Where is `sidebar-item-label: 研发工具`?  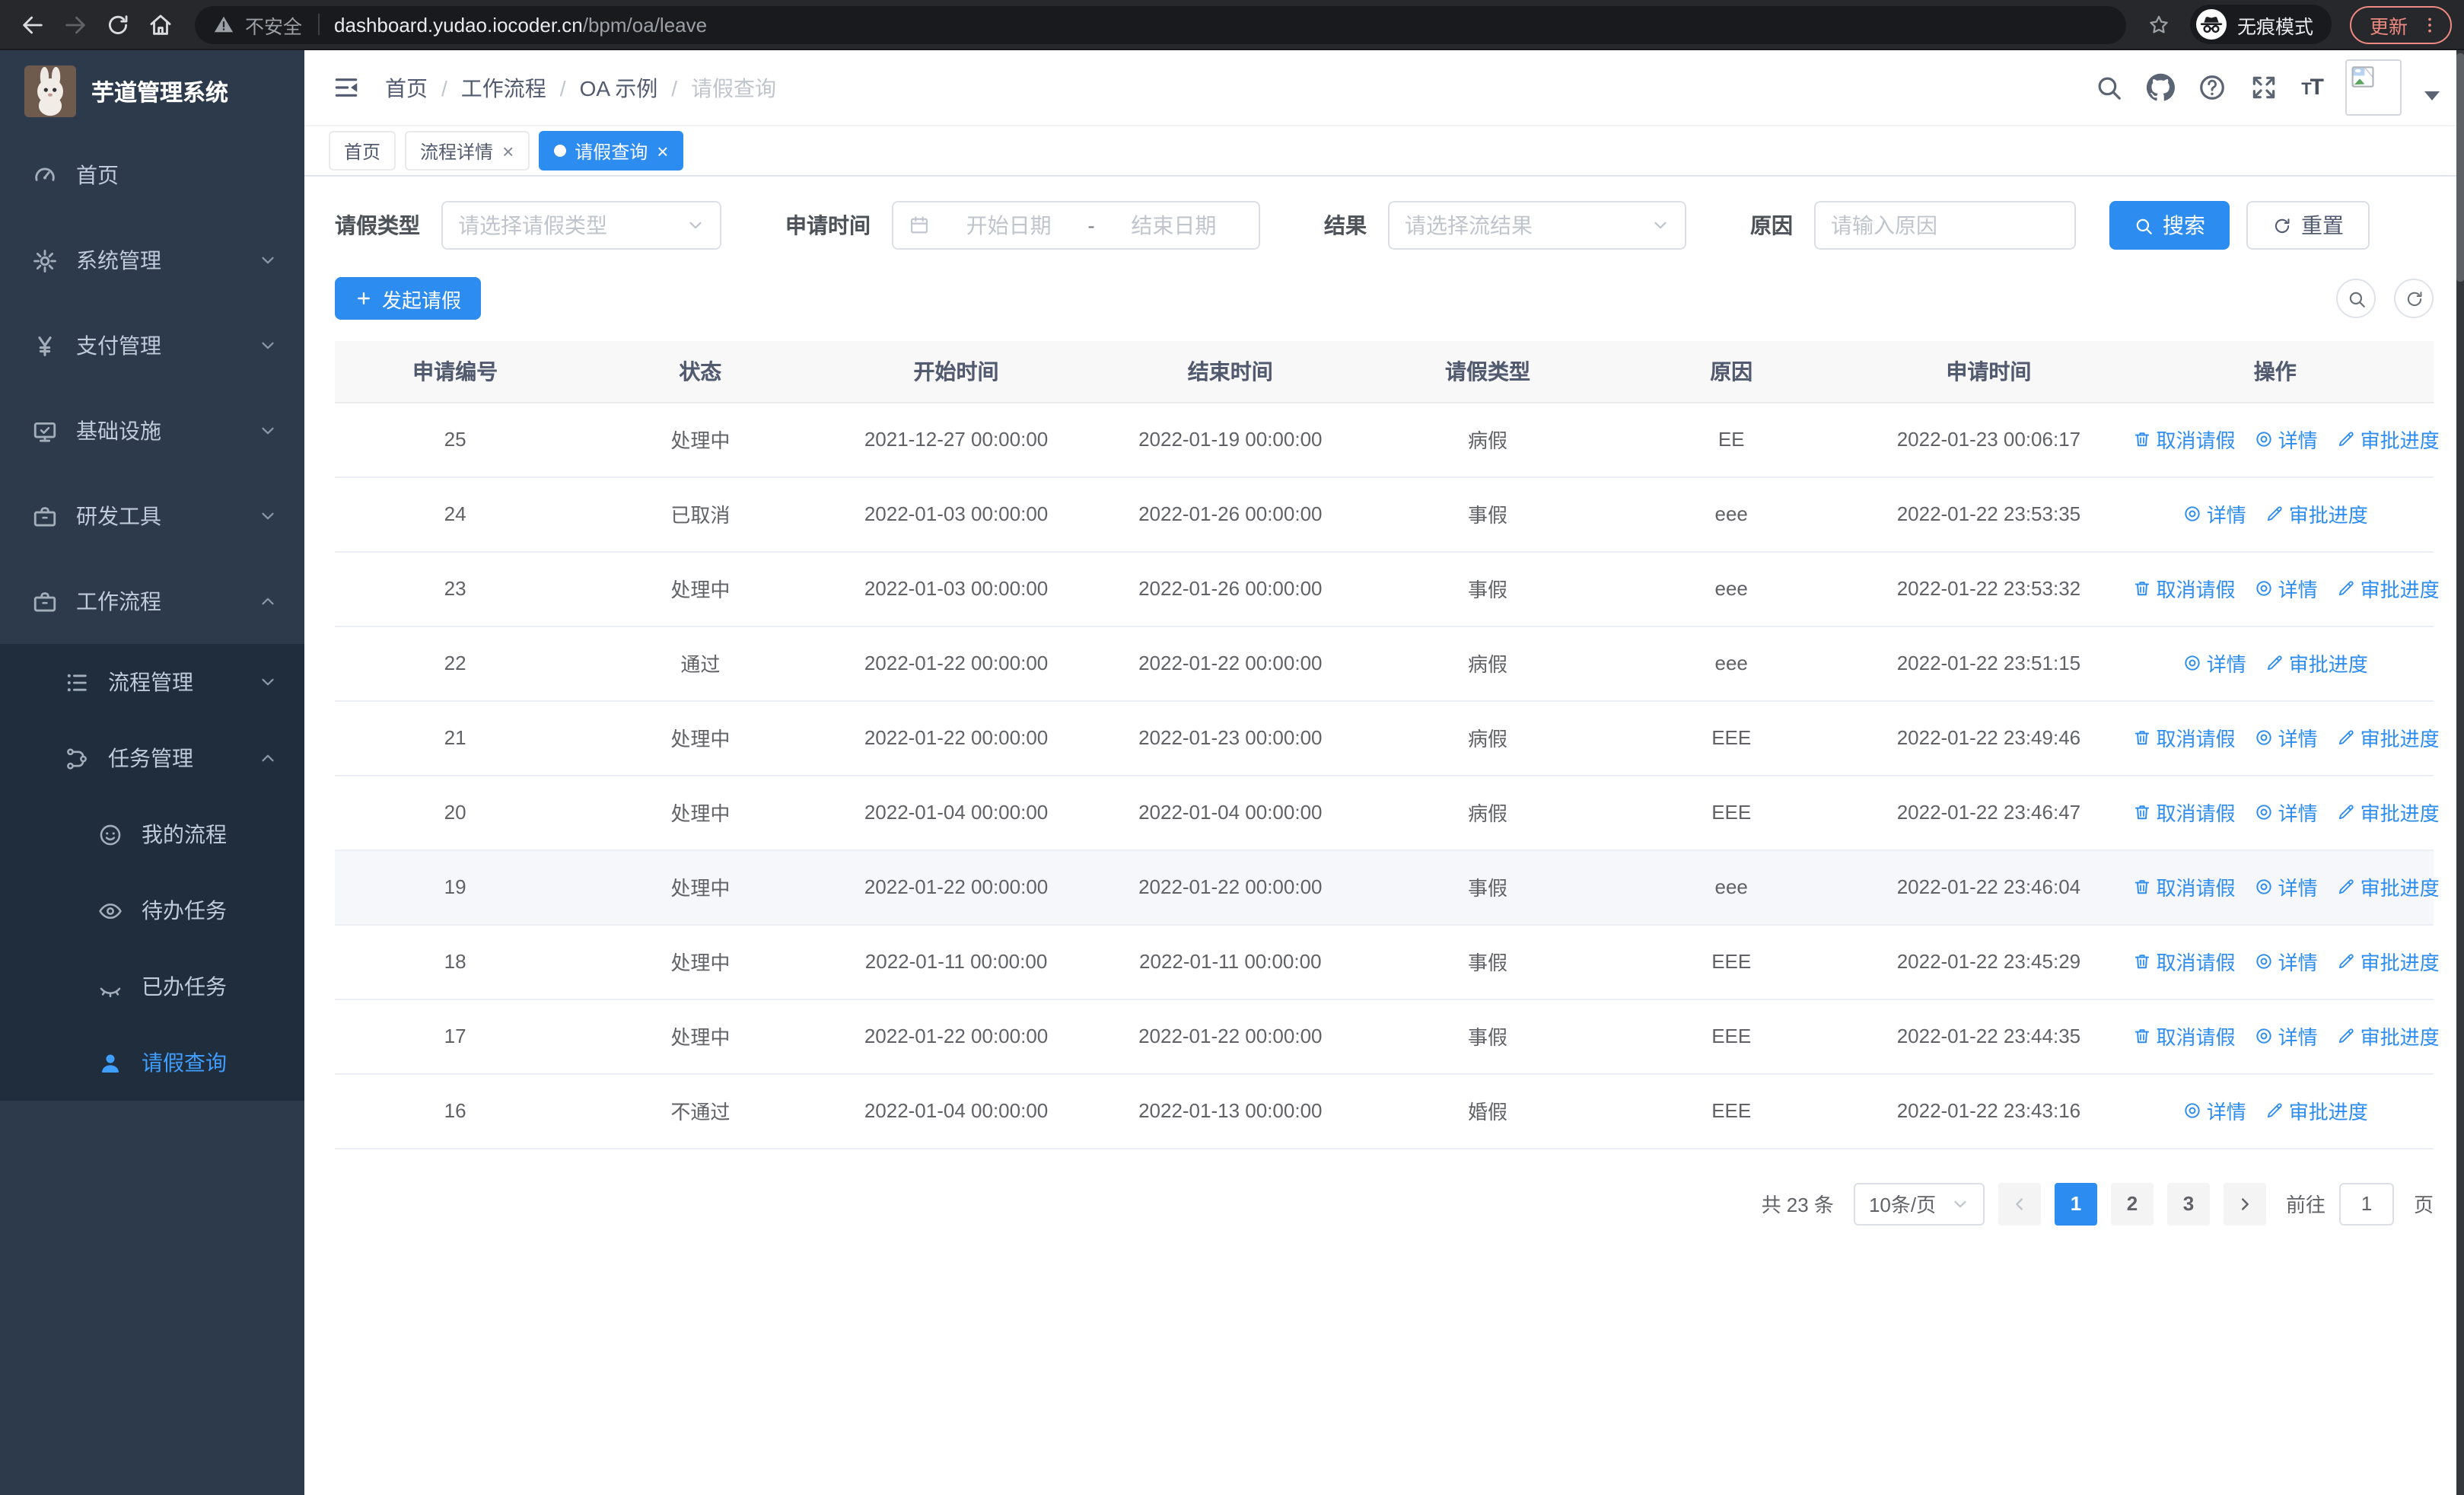 sidebar-item-label: 研发工具 is located at coordinates (118, 516).